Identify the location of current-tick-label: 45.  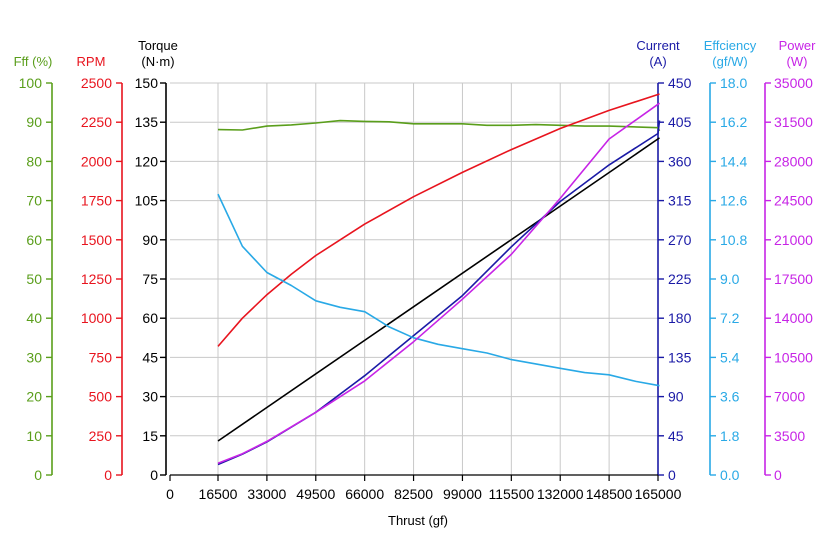
(676, 436).